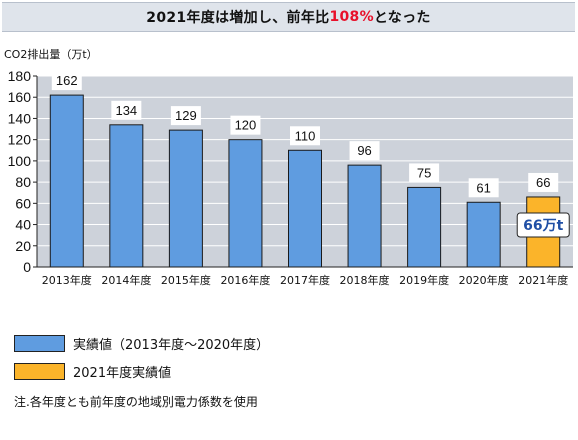 The image size is (578, 440). Describe the element at coordinates (20, 140) in the screenshot. I see `y-tick-label: 120` at that location.